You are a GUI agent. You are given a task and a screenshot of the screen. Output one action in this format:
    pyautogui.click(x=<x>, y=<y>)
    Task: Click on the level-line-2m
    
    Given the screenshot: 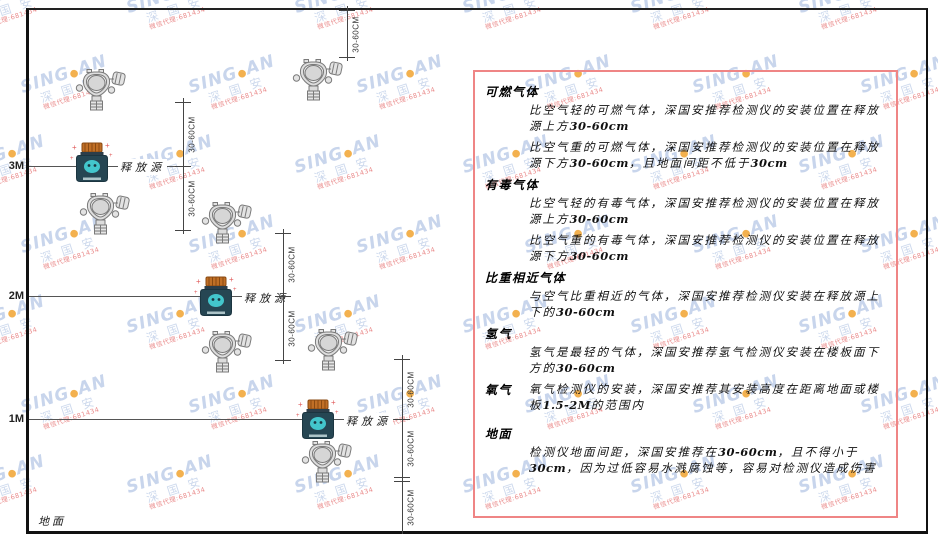 What is the action you would take?
    pyautogui.click(x=160, y=296)
    